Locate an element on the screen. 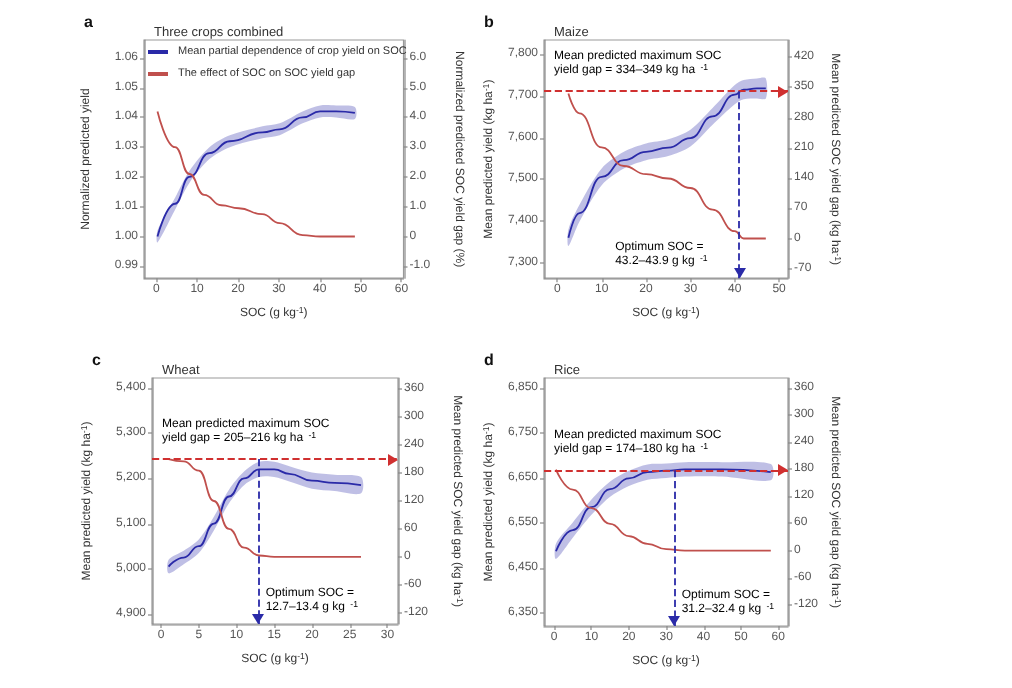  text: d is located at coordinates (489, 360).